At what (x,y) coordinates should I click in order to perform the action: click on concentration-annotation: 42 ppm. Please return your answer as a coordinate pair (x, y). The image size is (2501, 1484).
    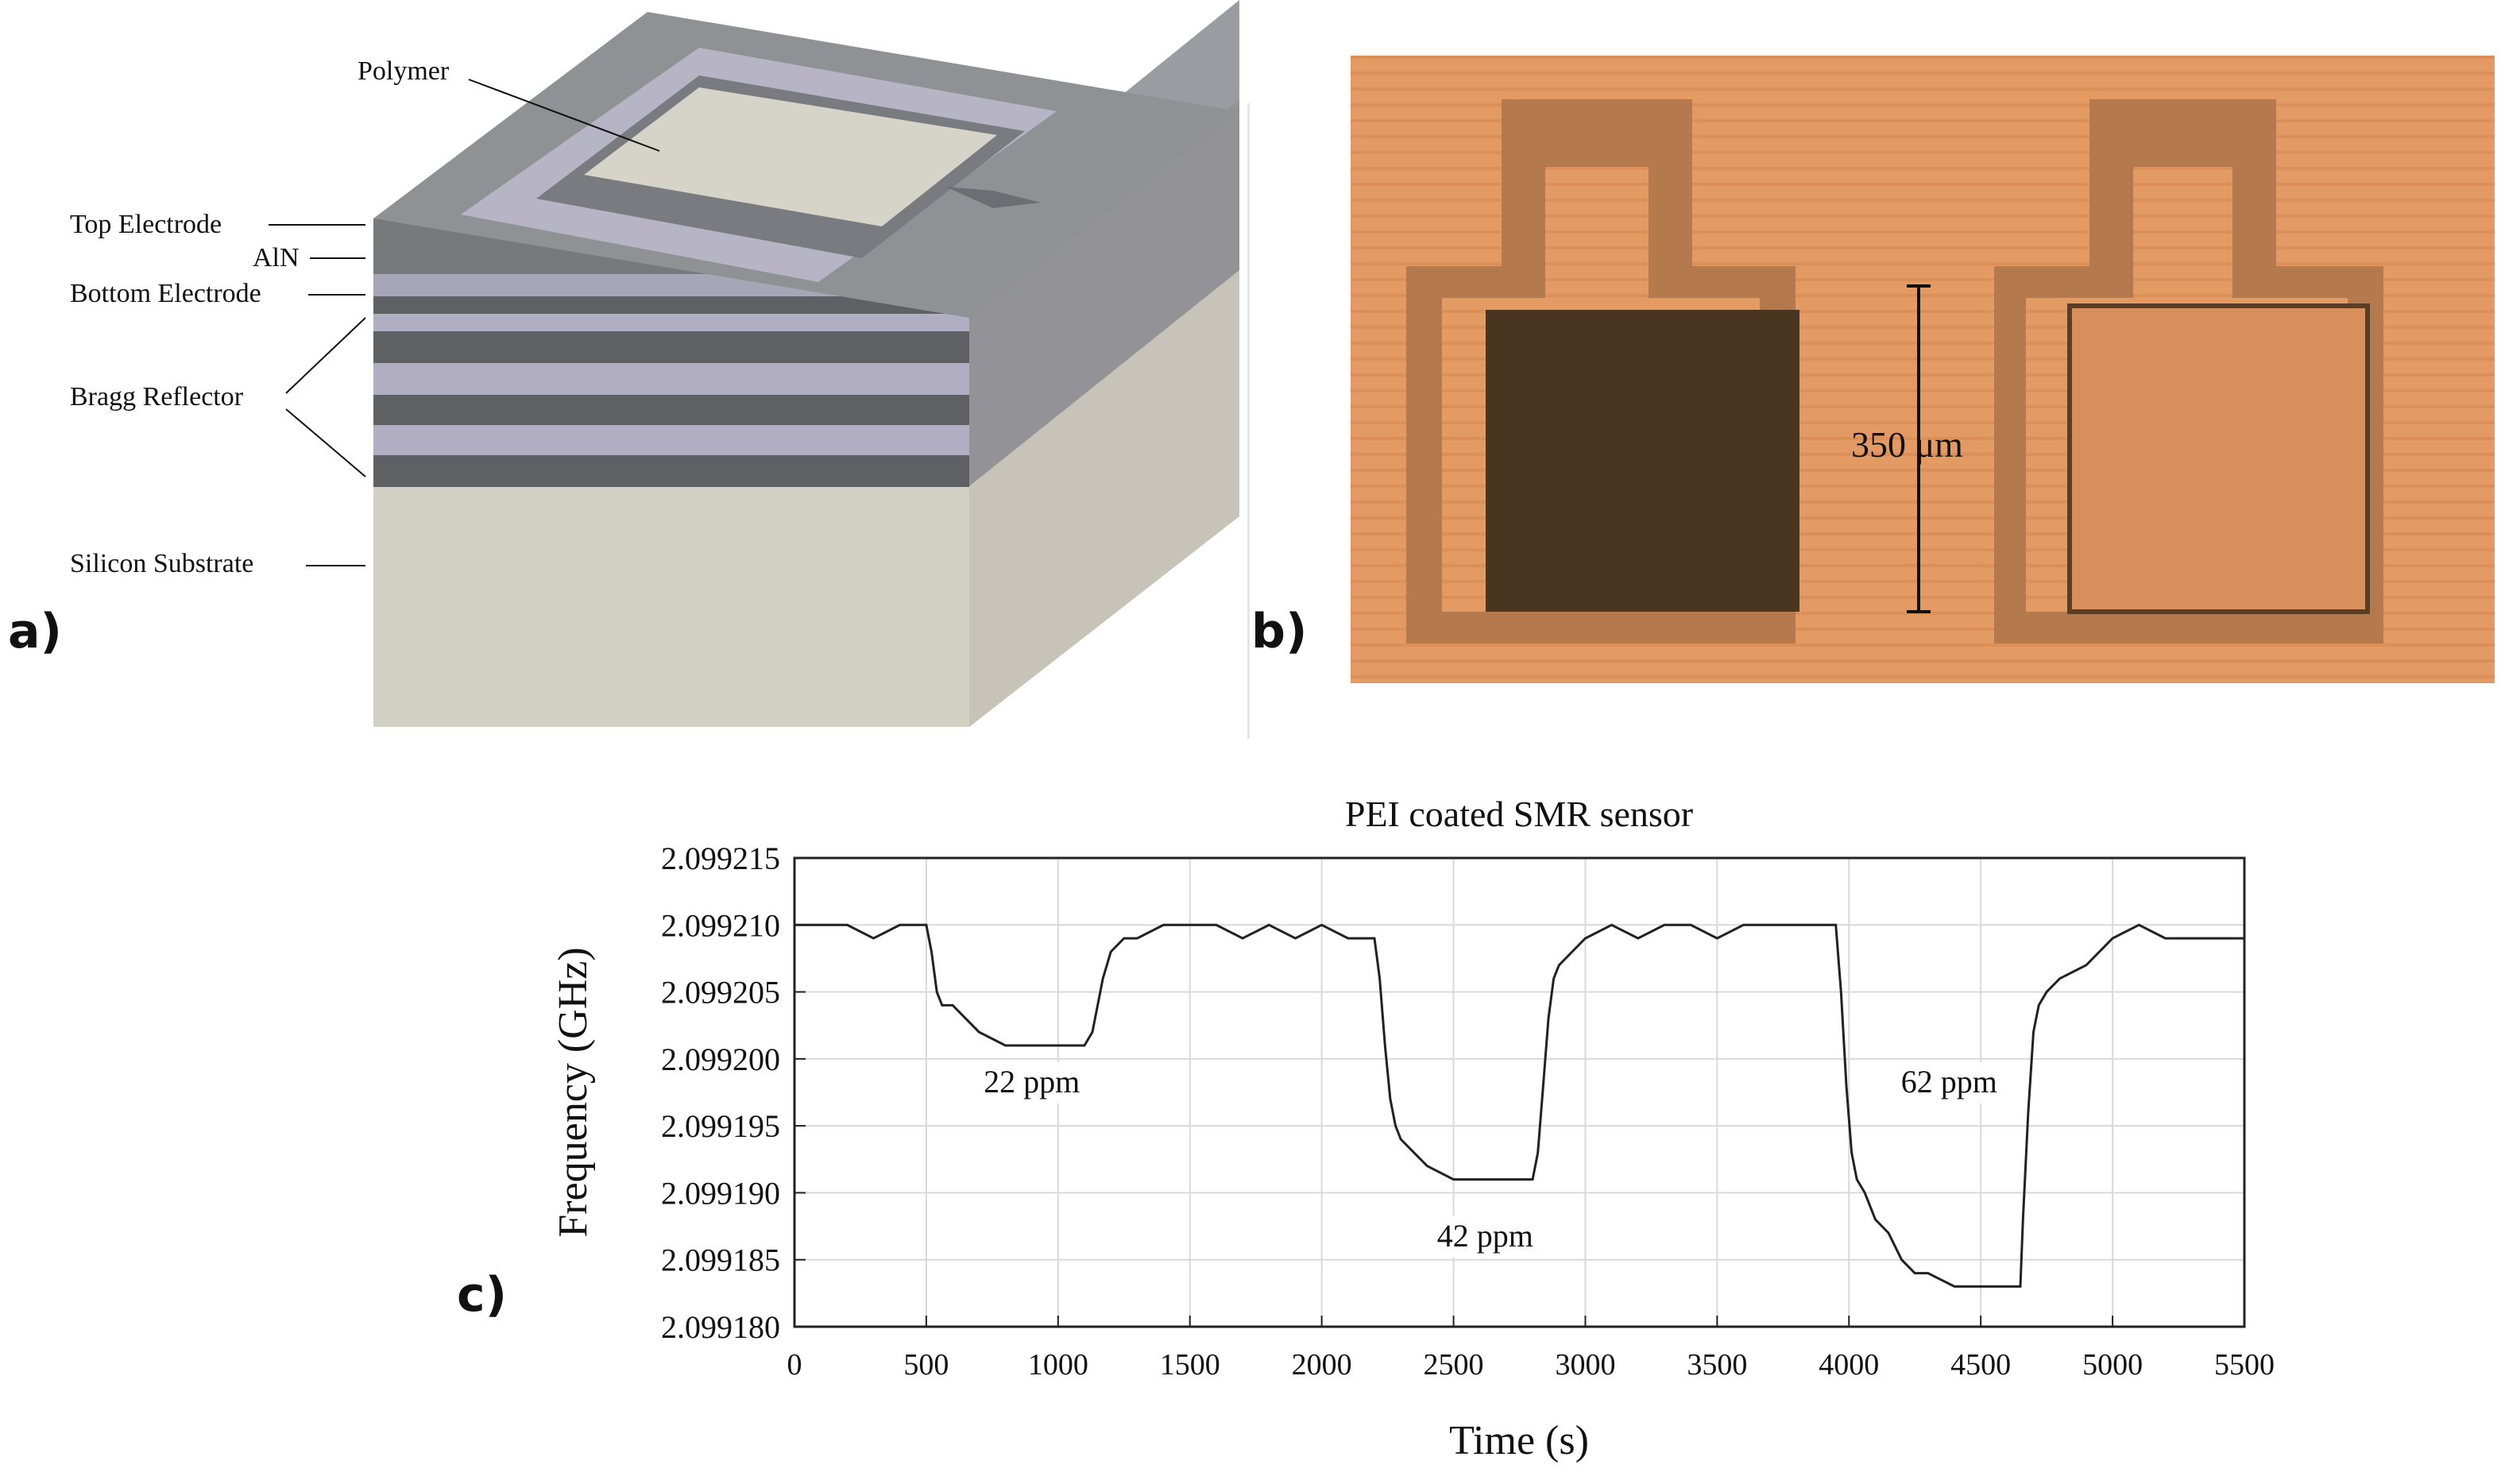
    Looking at the image, I should click on (1485, 1236).